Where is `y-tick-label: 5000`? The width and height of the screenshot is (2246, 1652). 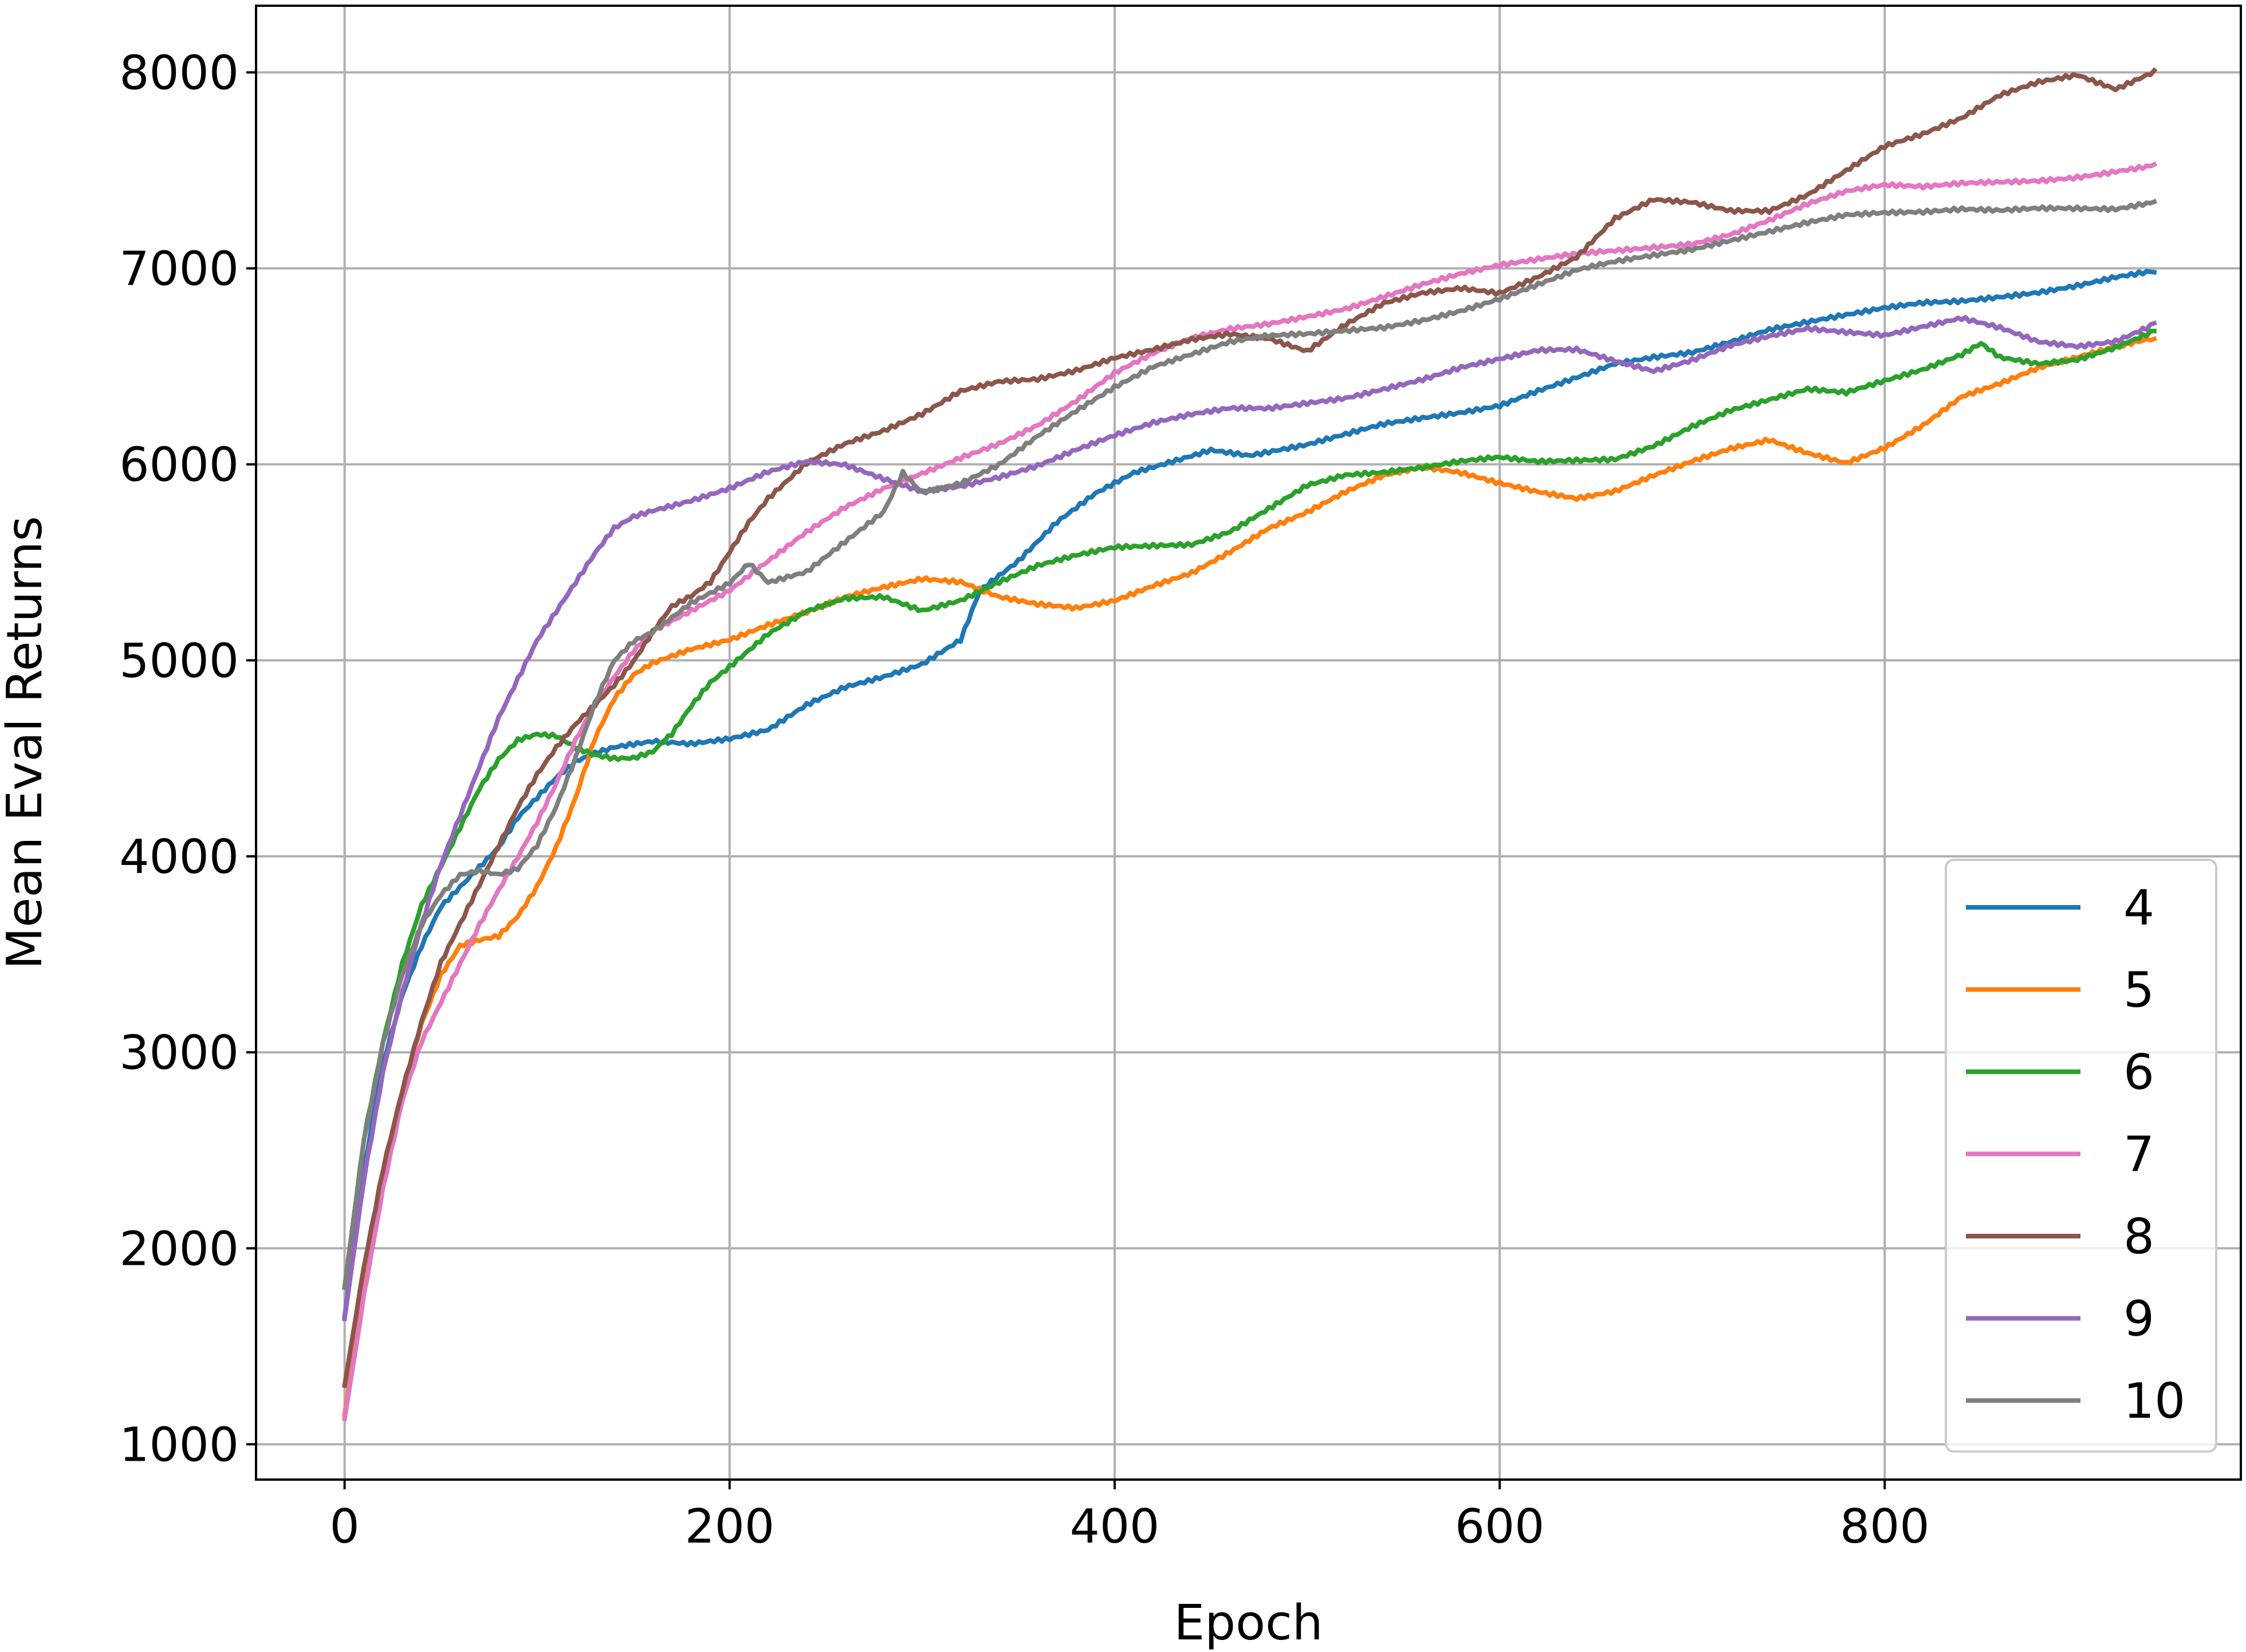
y-tick-label: 5000 is located at coordinates (179, 661).